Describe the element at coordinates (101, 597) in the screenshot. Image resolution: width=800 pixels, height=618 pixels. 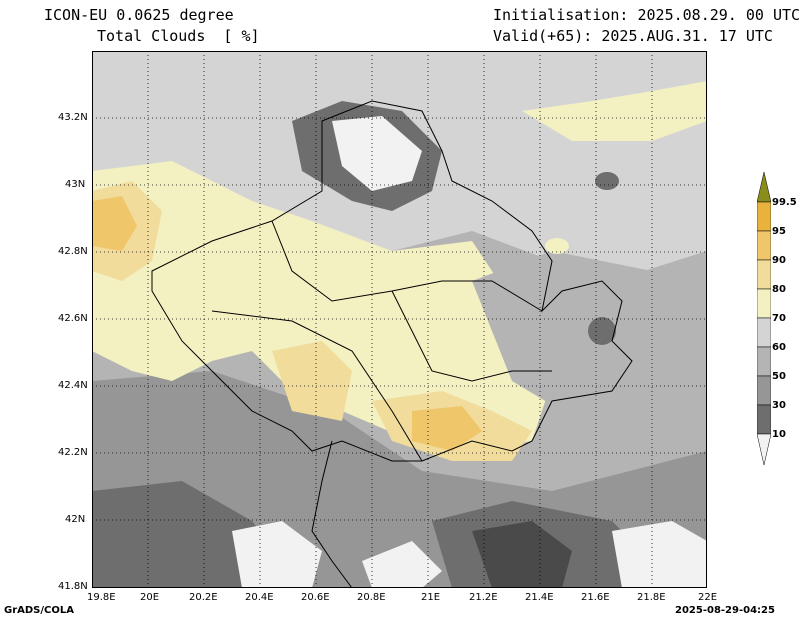
I see `lon-tick-19.8e: 19.8E` at that location.